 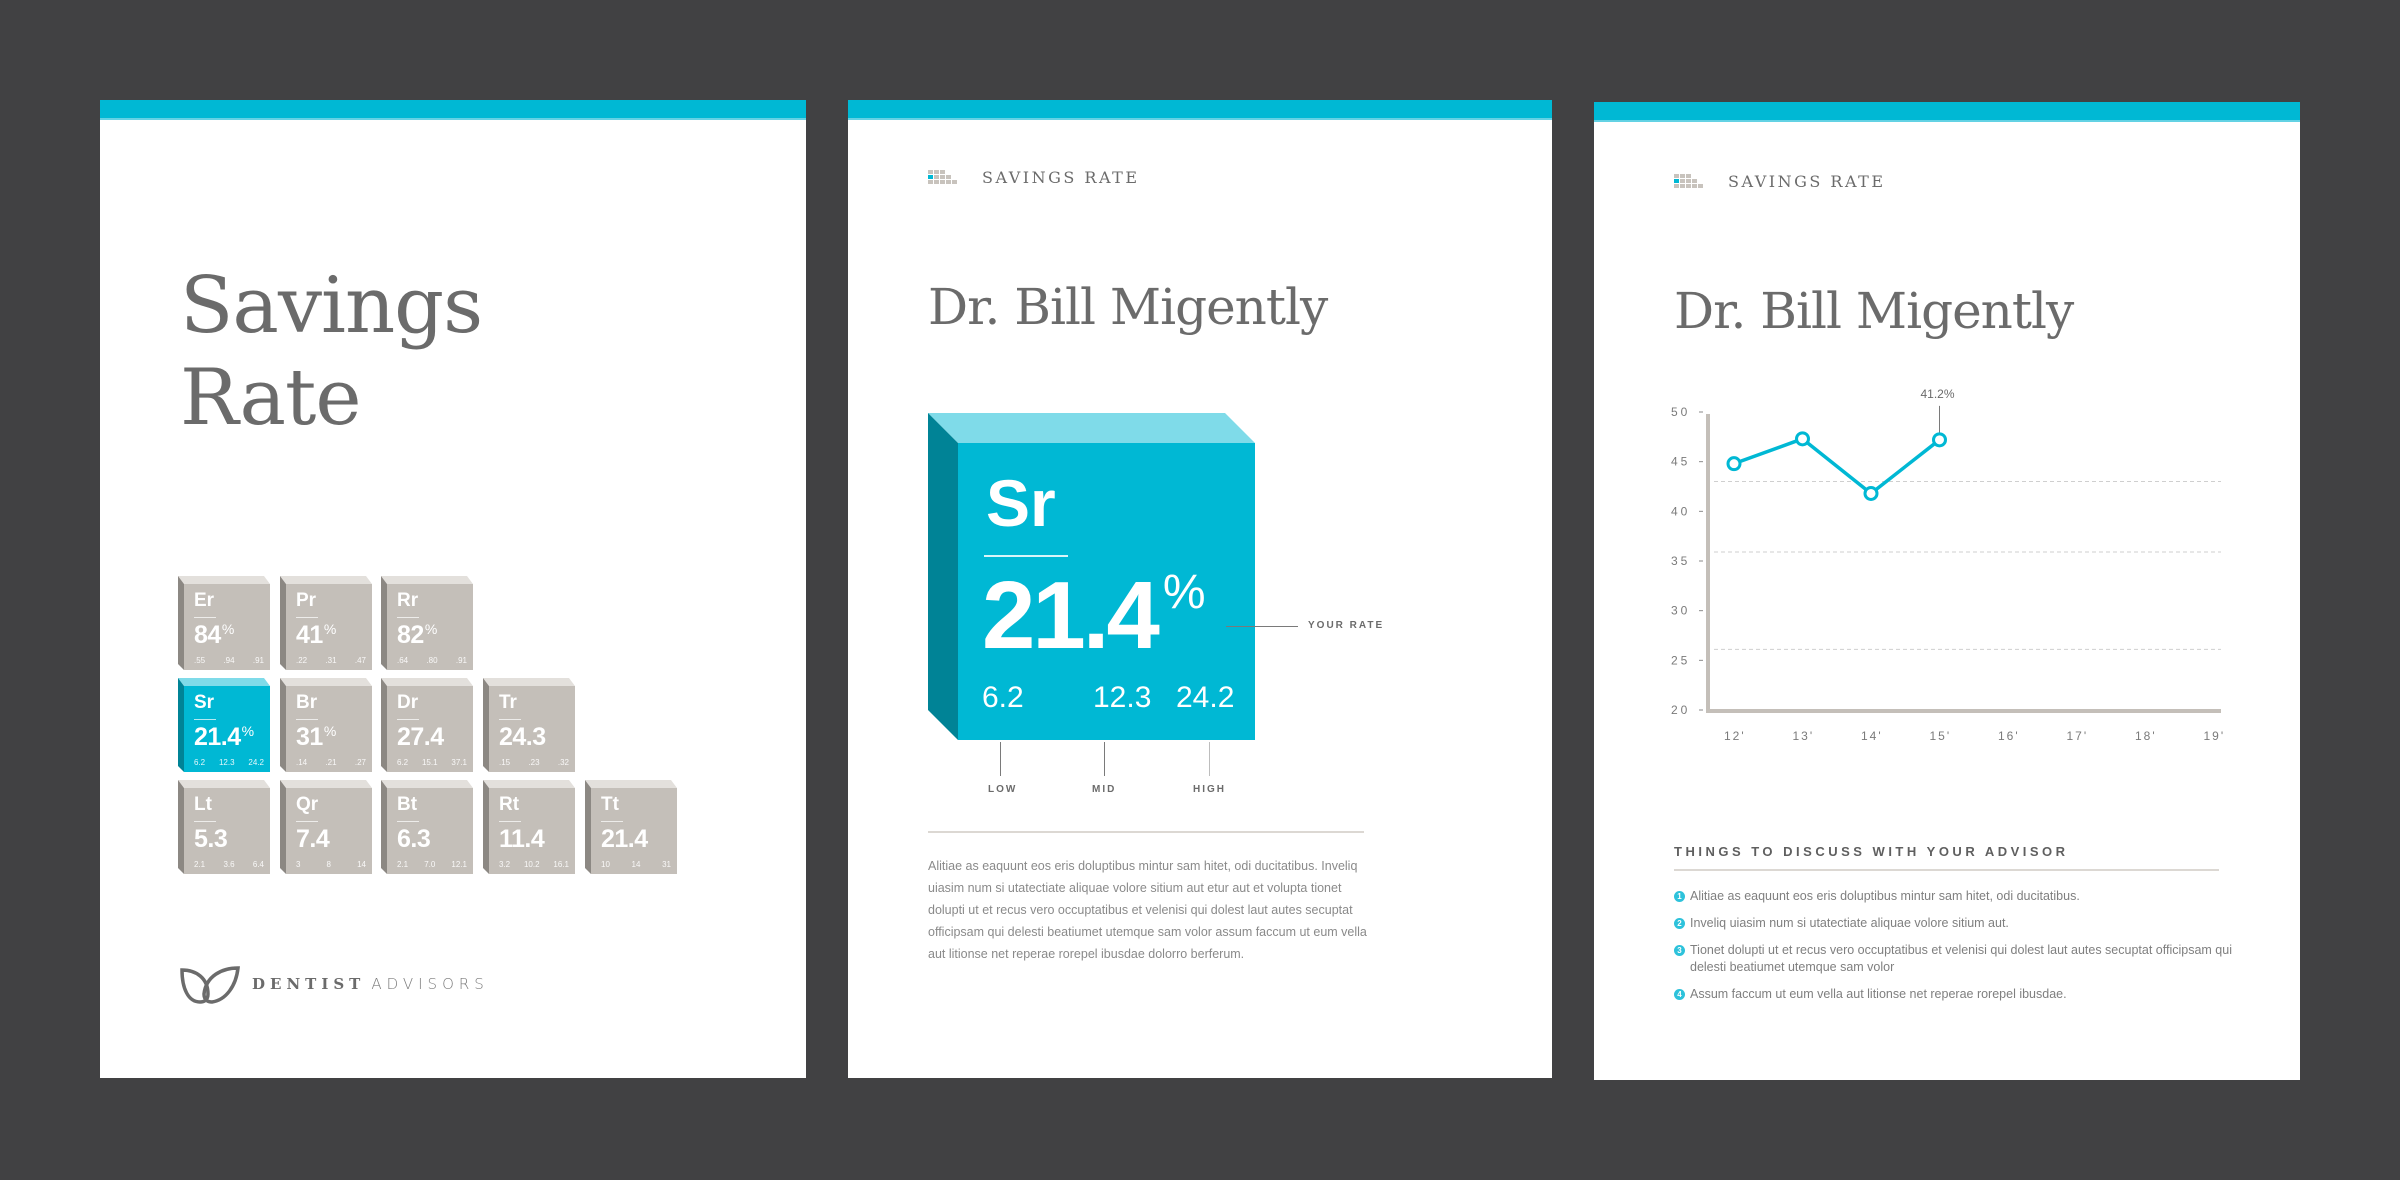 What do you see at coordinates (2009, 736) in the screenshot?
I see `svg-text: 16'` at bounding box center [2009, 736].